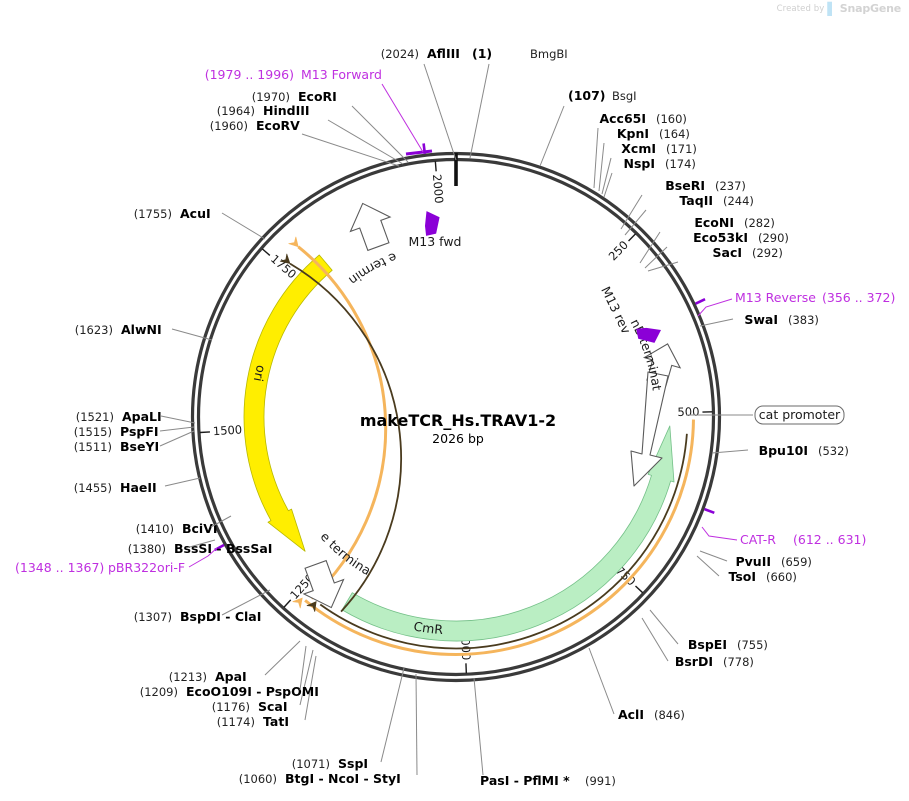 This screenshot has height=801, width=909. What do you see at coordinates (716, 322) in the screenshot?
I see `leader-label-swaI` at bounding box center [716, 322].